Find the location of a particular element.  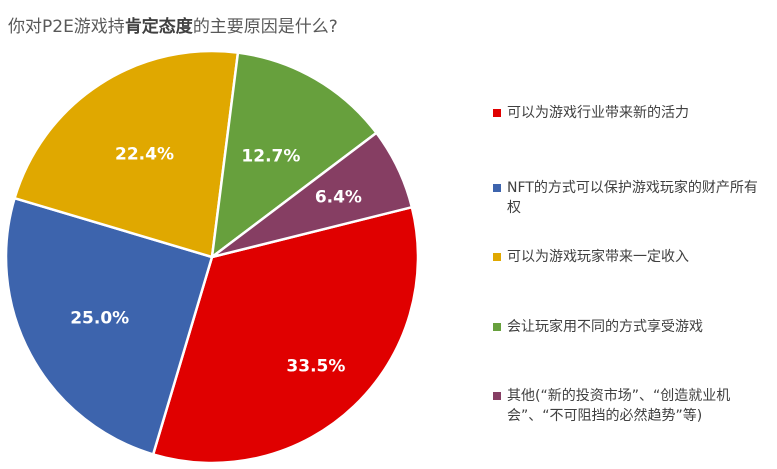

chart-title-prefix: 你对P2E游戏持 is located at coordinates (66, 27).